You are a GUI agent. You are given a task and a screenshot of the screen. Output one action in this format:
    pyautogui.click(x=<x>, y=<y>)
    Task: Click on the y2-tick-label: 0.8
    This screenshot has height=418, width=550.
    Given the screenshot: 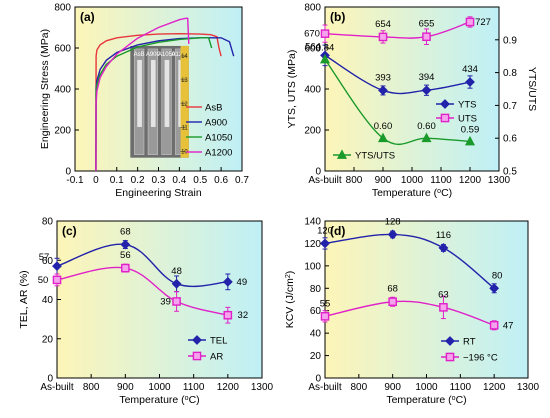 What is the action you would take?
    pyautogui.click(x=510, y=73)
    